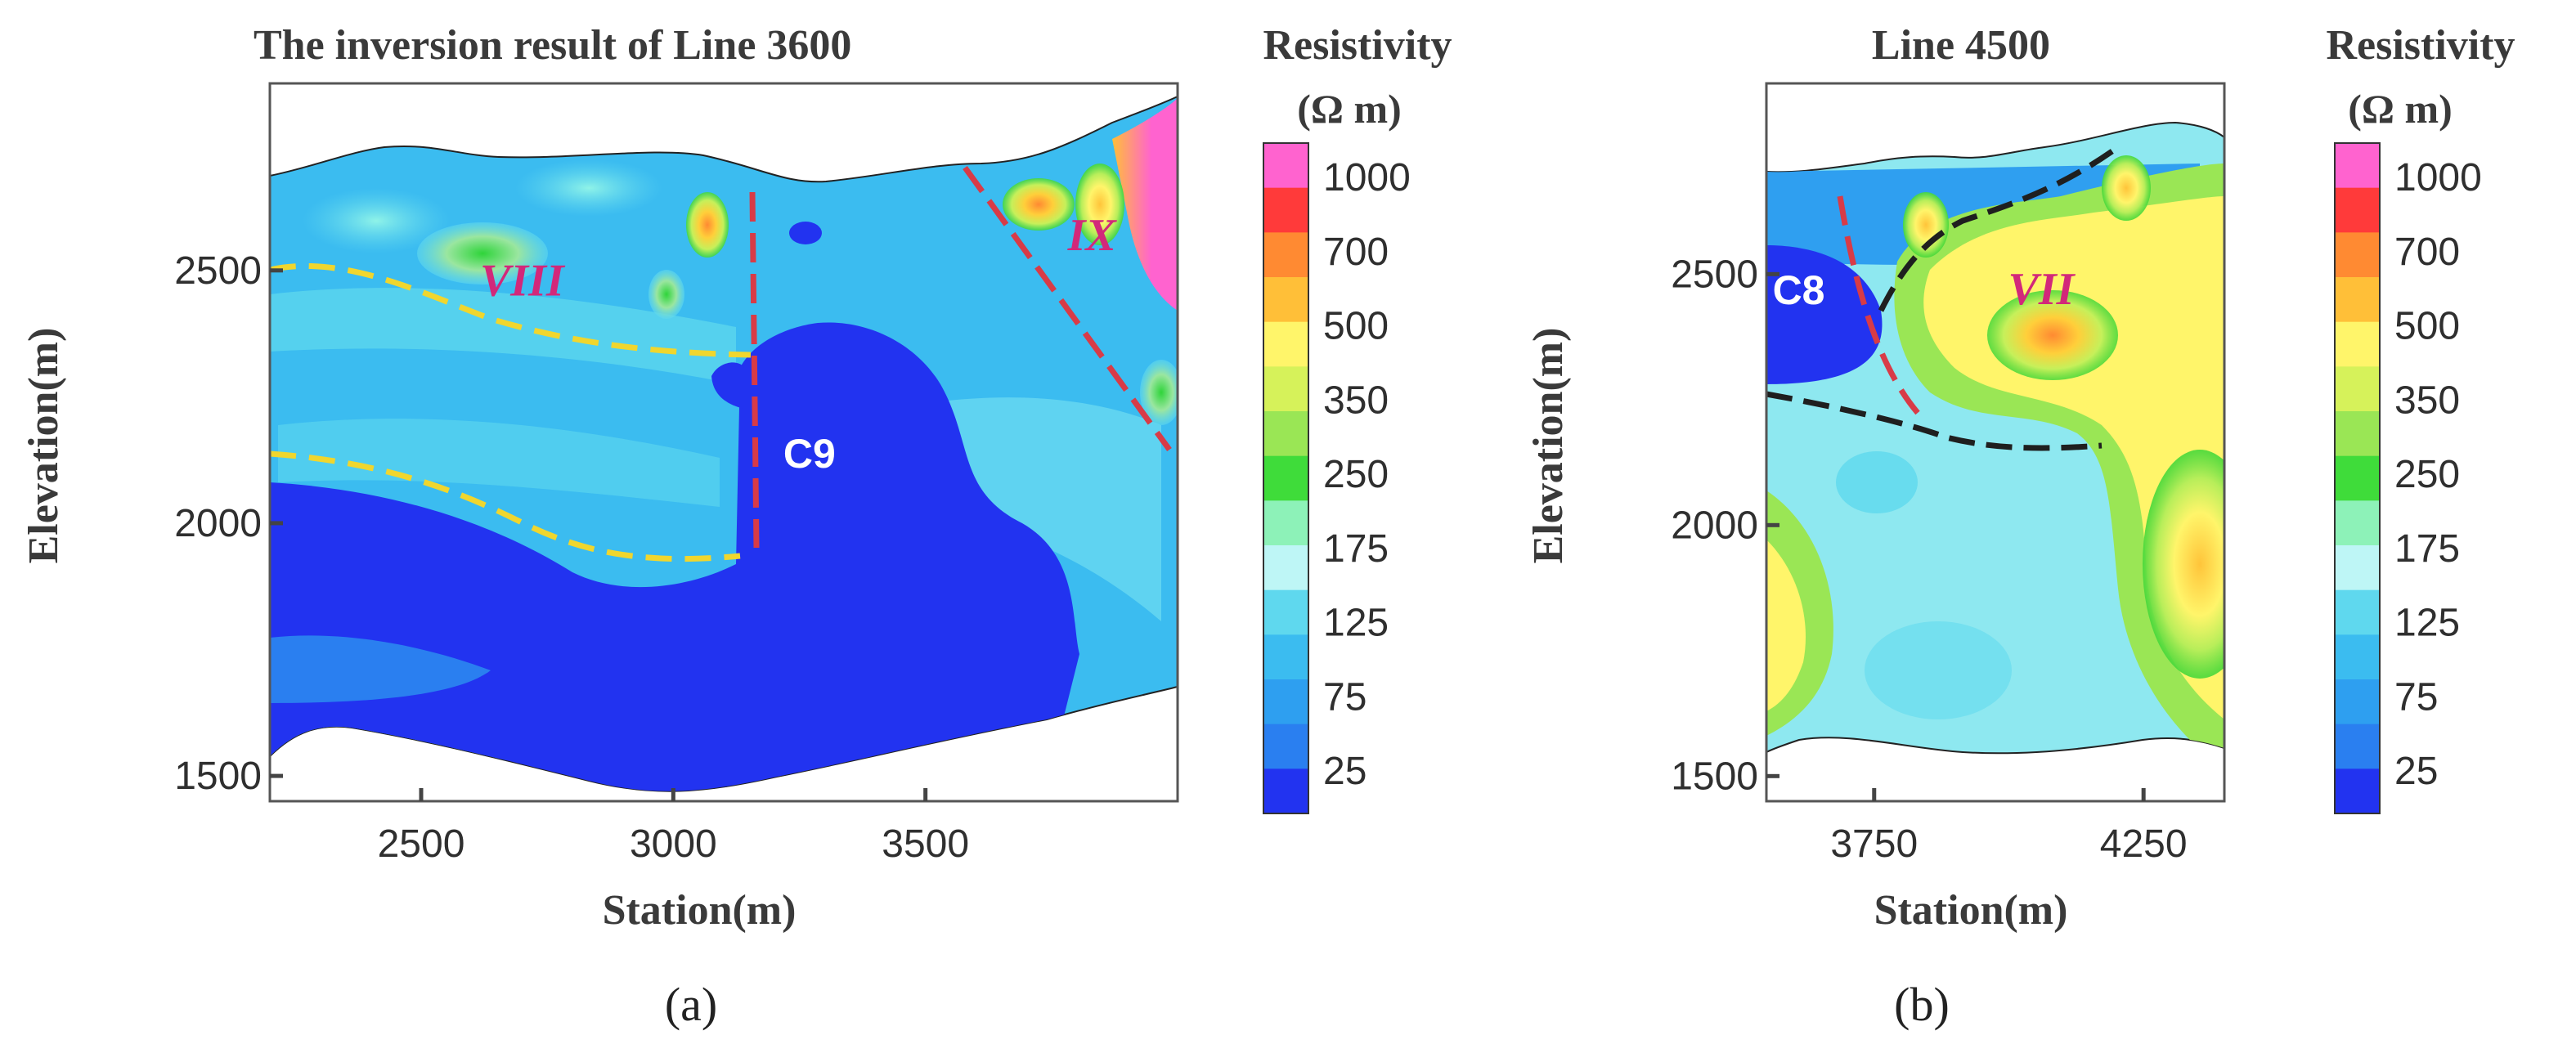 The image size is (2576, 1044). I want to click on panel-b-colorbar-swatches, so click(2357, 478).